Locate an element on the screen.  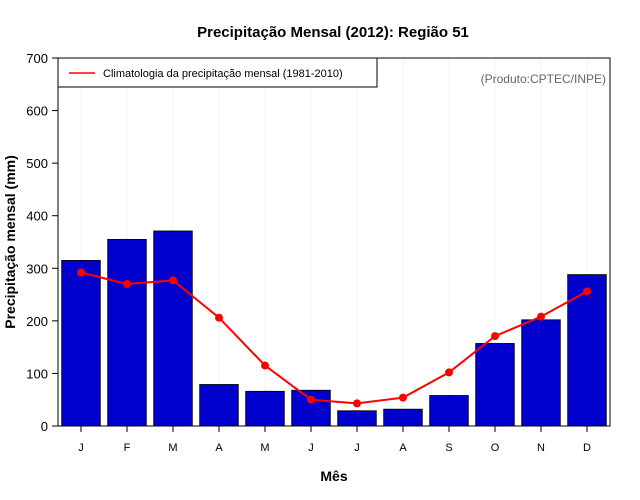
x-tick-label: N is located at coordinates (541, 448).